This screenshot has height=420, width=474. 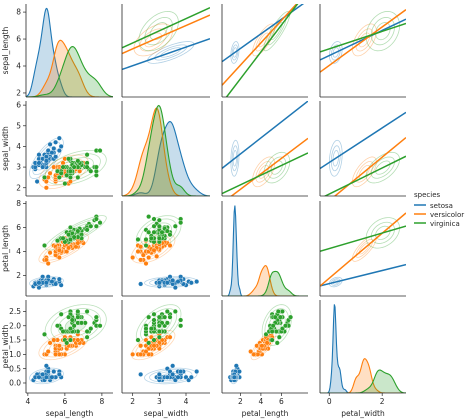 What do you see at coordinates (363, 413) in the screenshot?
I see `x-axis-label-petal_width: petal_width` at bounding box center [363, 413].